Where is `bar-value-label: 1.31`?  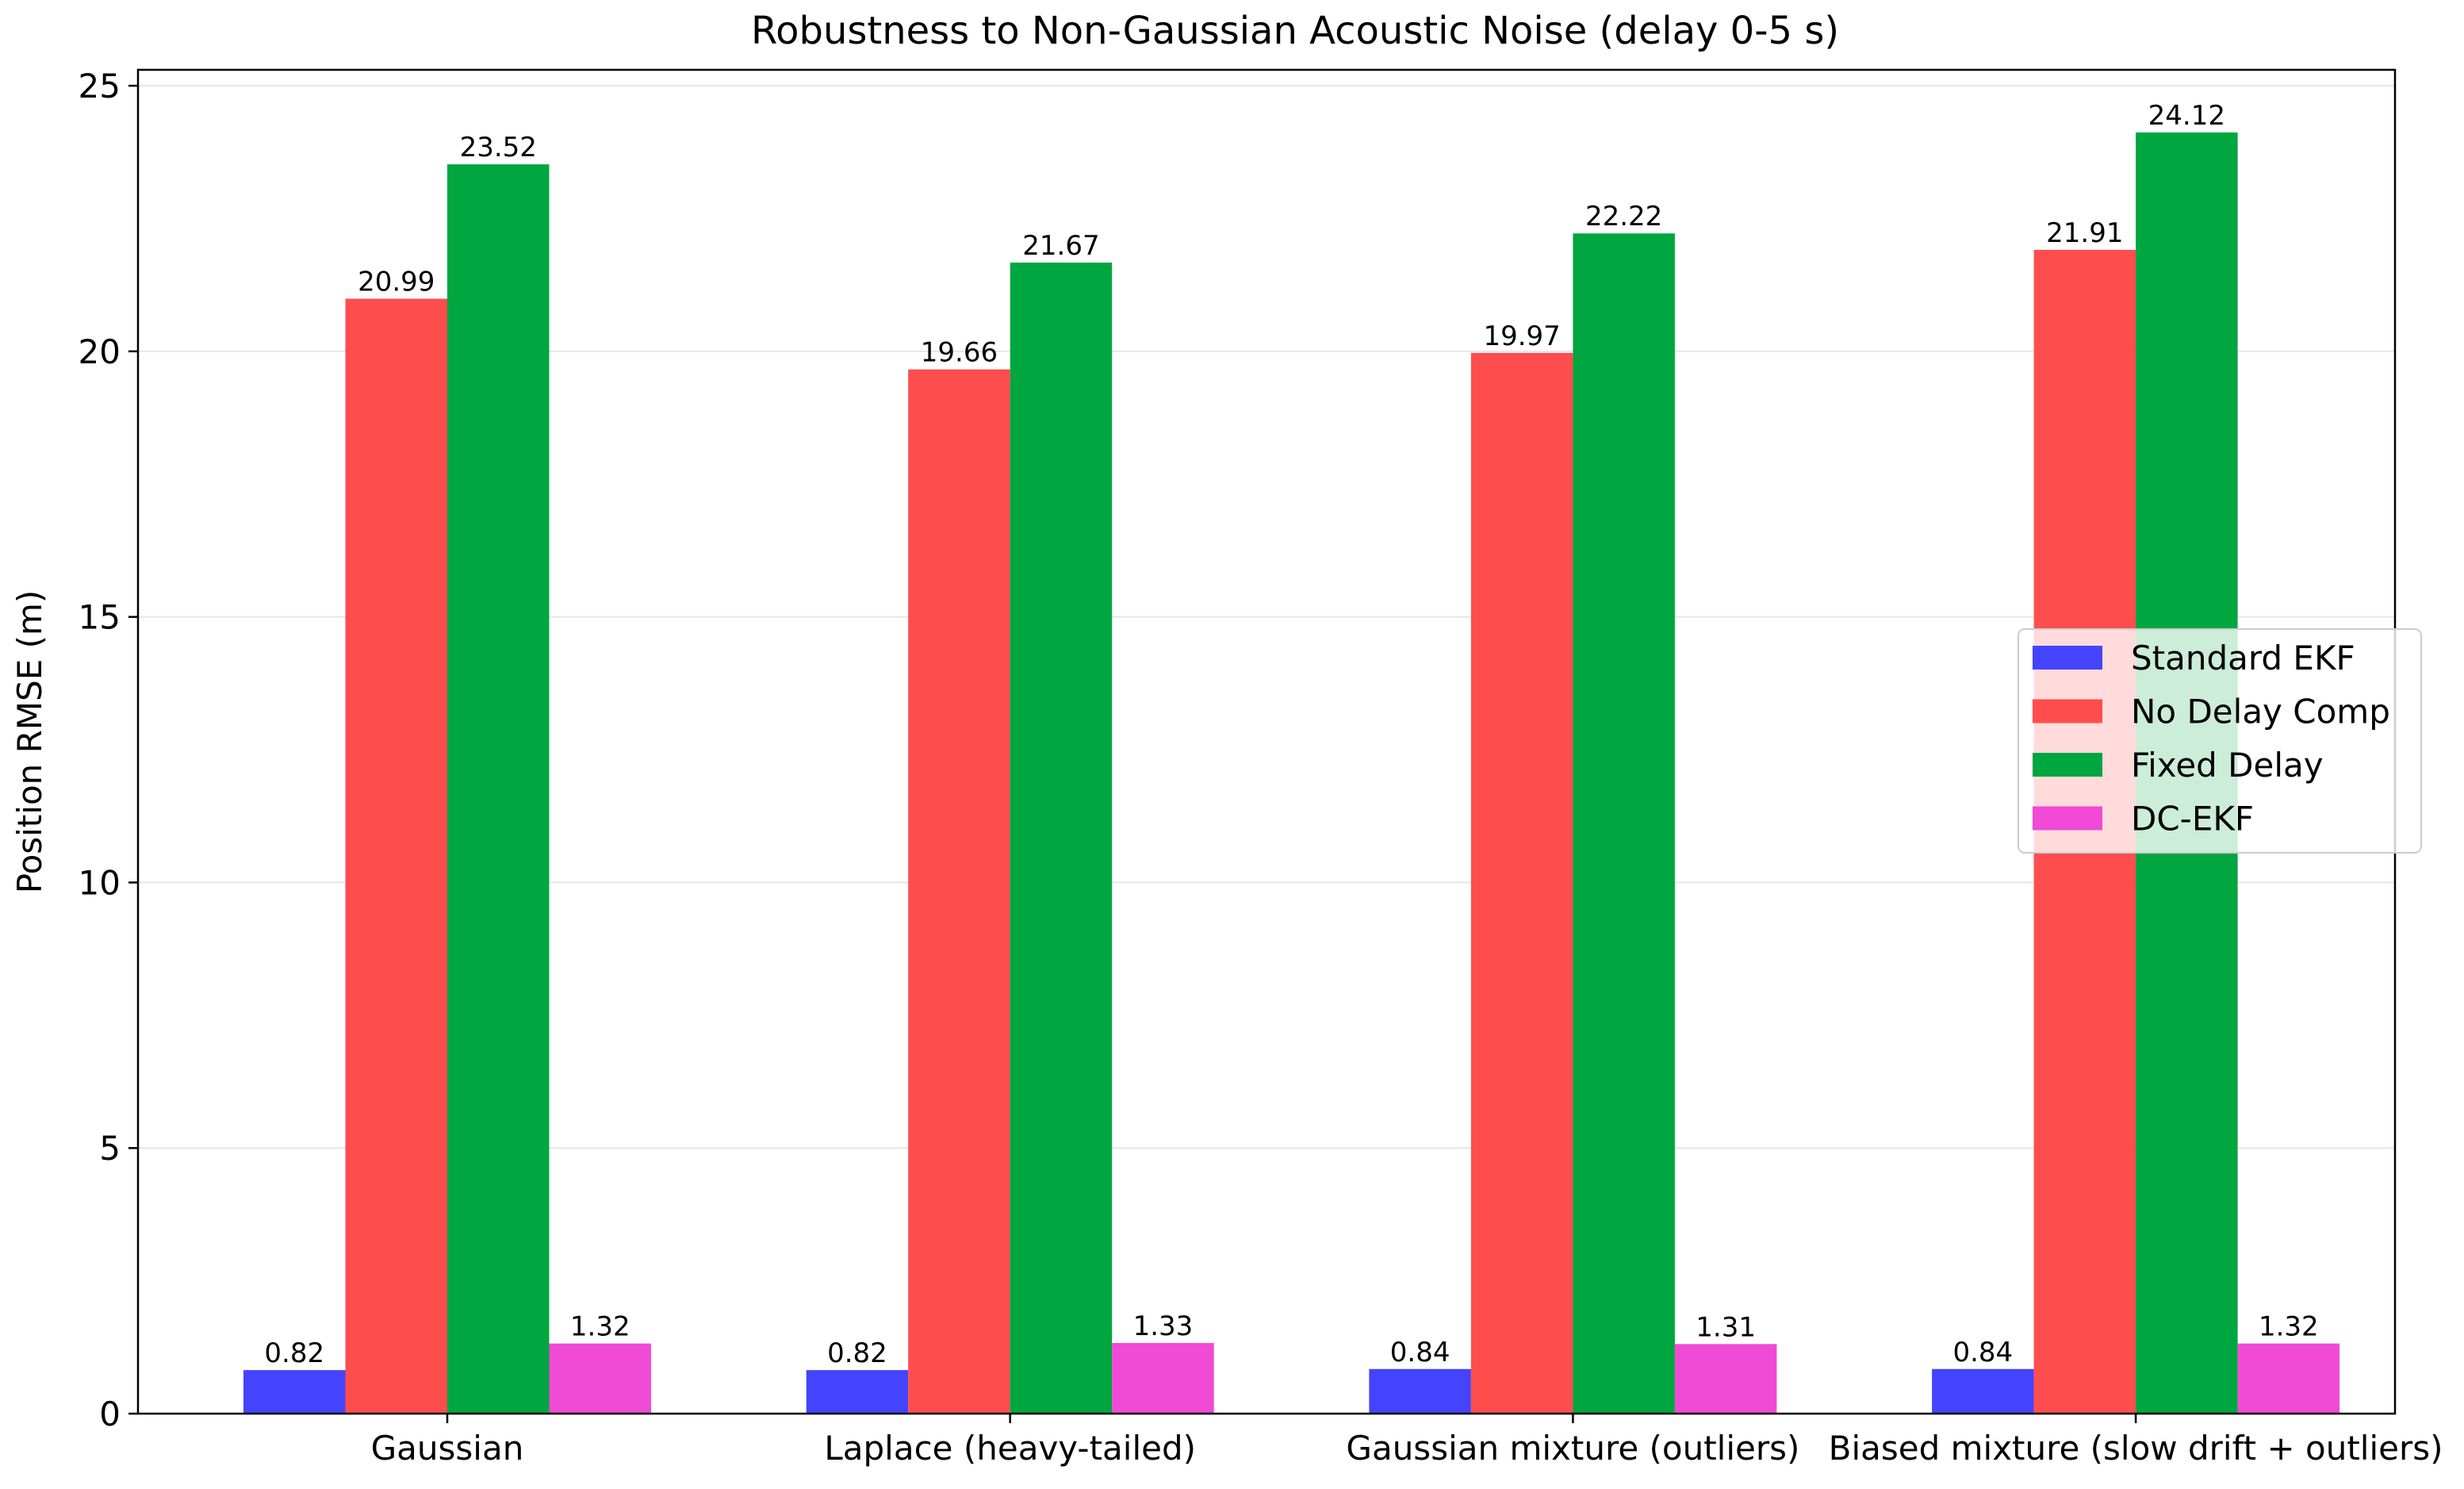 bar-value-label: 1.31 is located at coordinates (1726, 1327).